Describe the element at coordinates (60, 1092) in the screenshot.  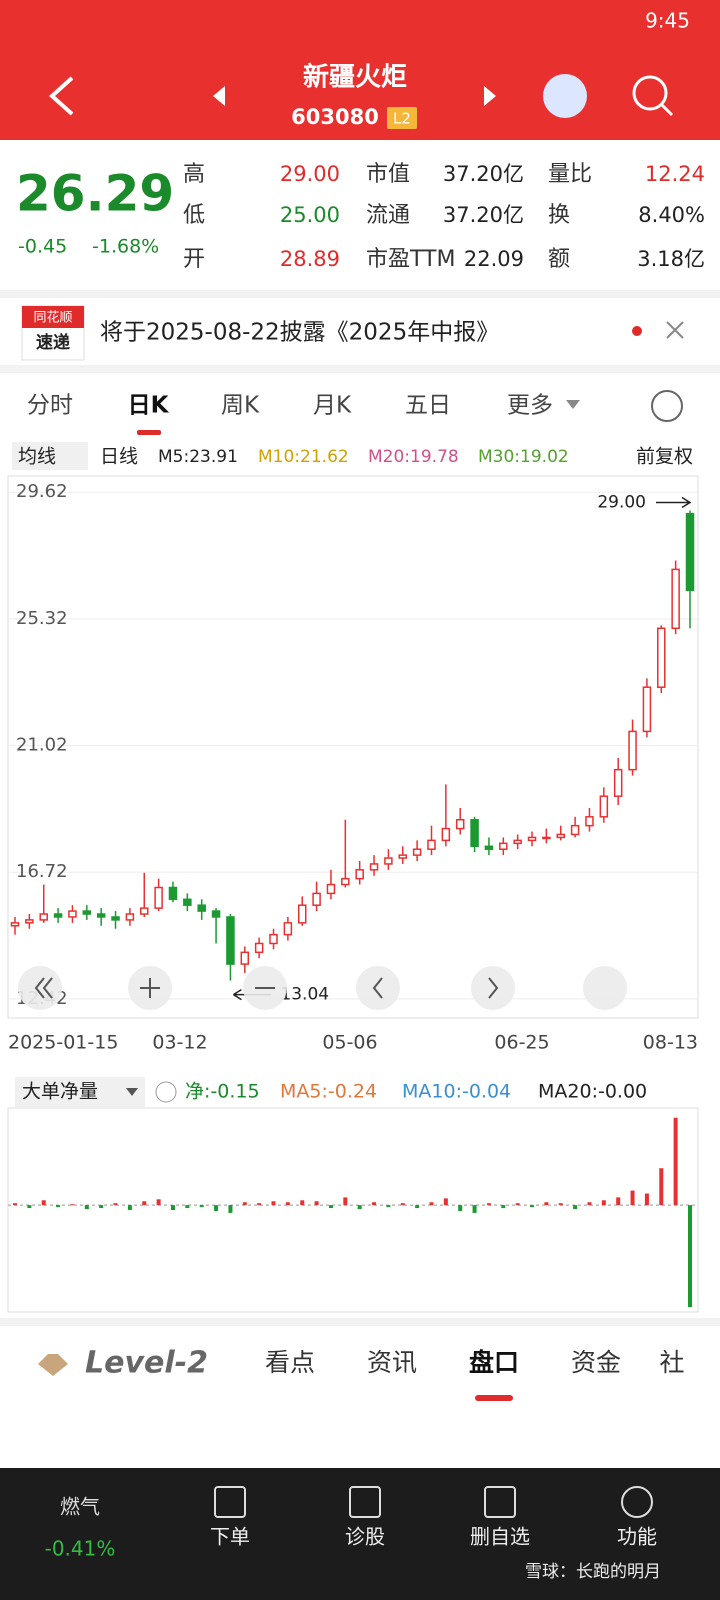
I see `flow-title: 大单净量` at that location.